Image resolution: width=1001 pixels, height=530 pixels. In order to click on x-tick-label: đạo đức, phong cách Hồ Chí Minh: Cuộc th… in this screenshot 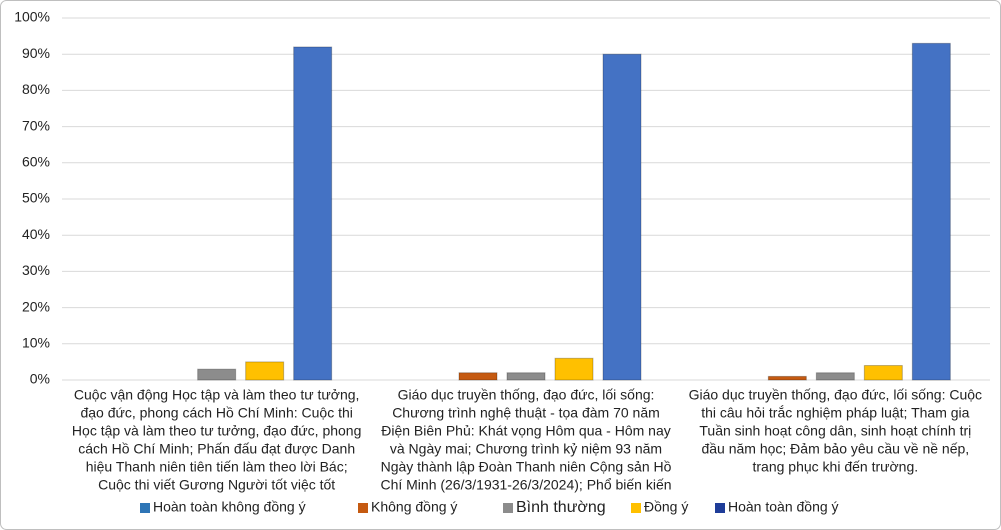, I will do `click(216, 413)`.